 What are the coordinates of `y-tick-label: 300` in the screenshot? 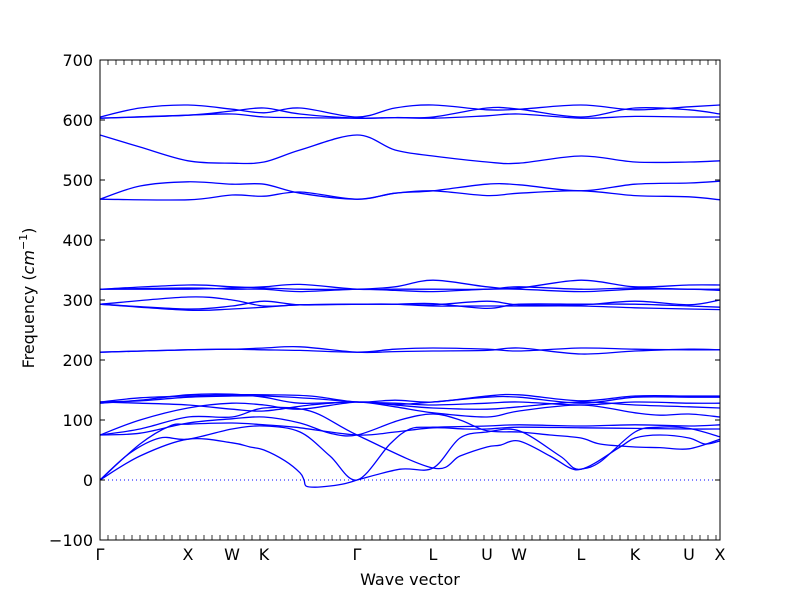 It's located at (77, 300).